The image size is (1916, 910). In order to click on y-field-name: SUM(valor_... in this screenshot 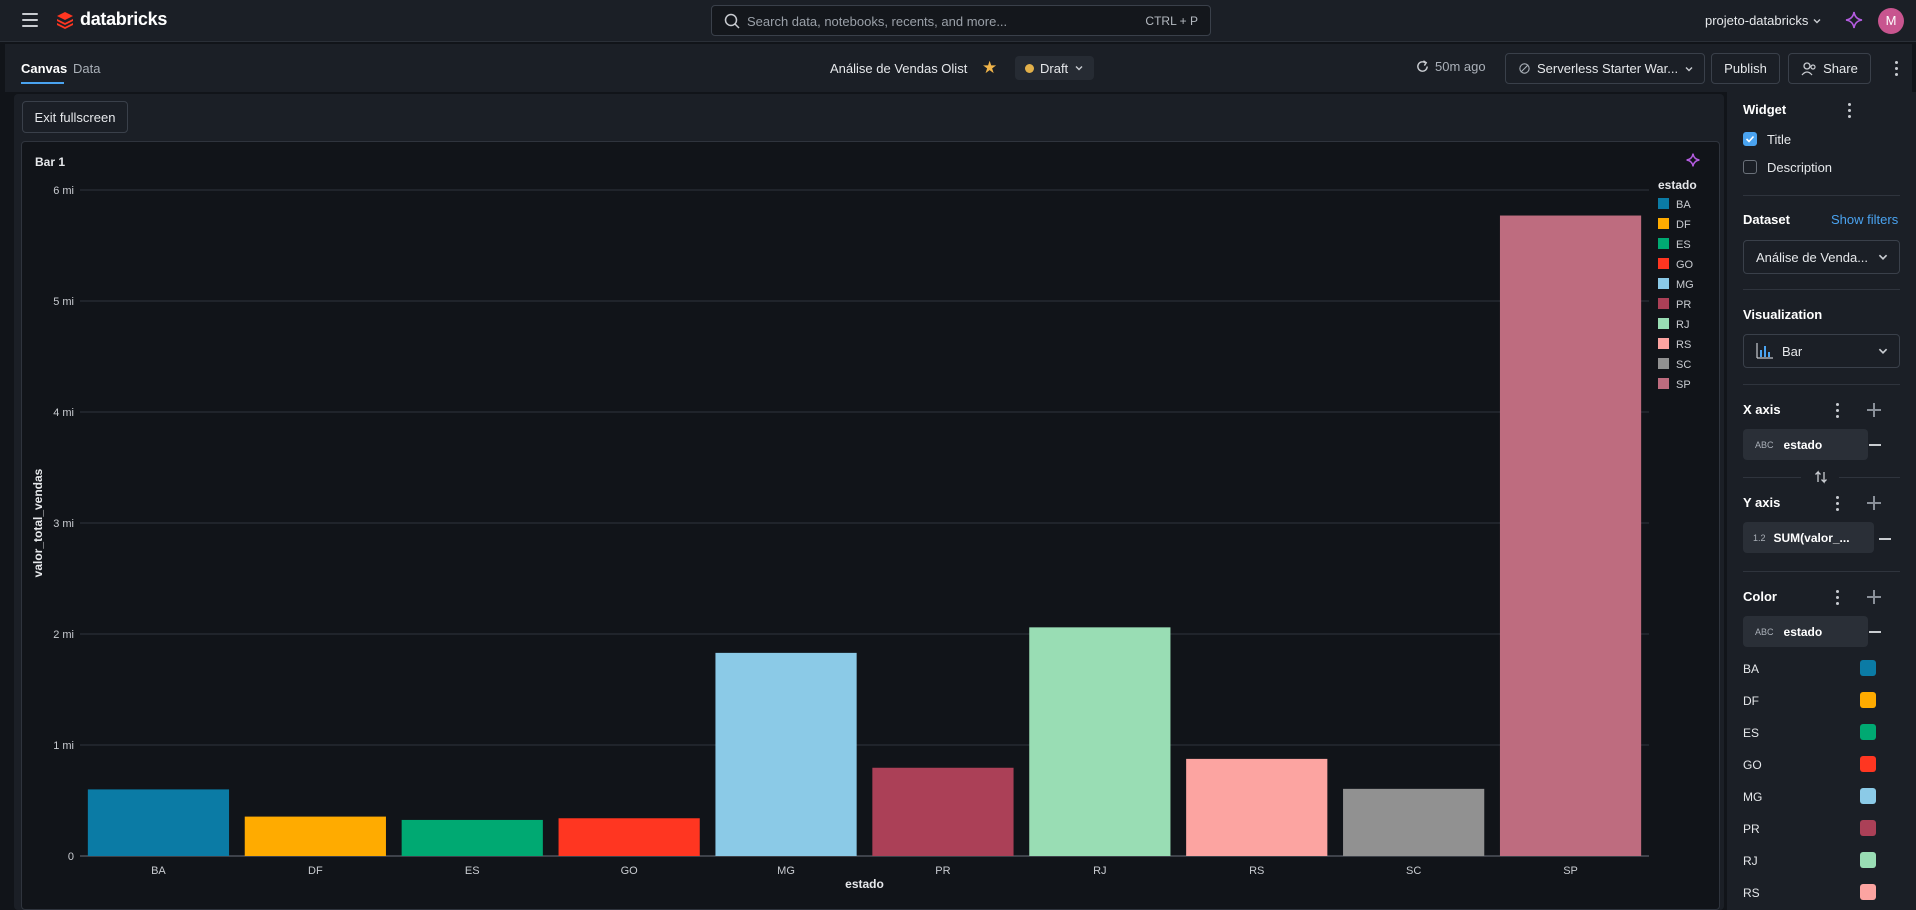, I will do `click(1811, 537)`.